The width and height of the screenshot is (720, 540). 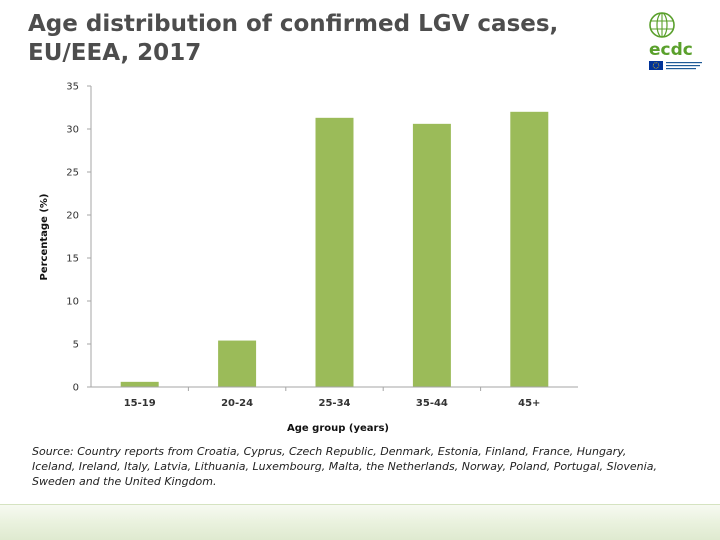 I want to click on x-tick-label: 20-24, so click(x=237, y=403).